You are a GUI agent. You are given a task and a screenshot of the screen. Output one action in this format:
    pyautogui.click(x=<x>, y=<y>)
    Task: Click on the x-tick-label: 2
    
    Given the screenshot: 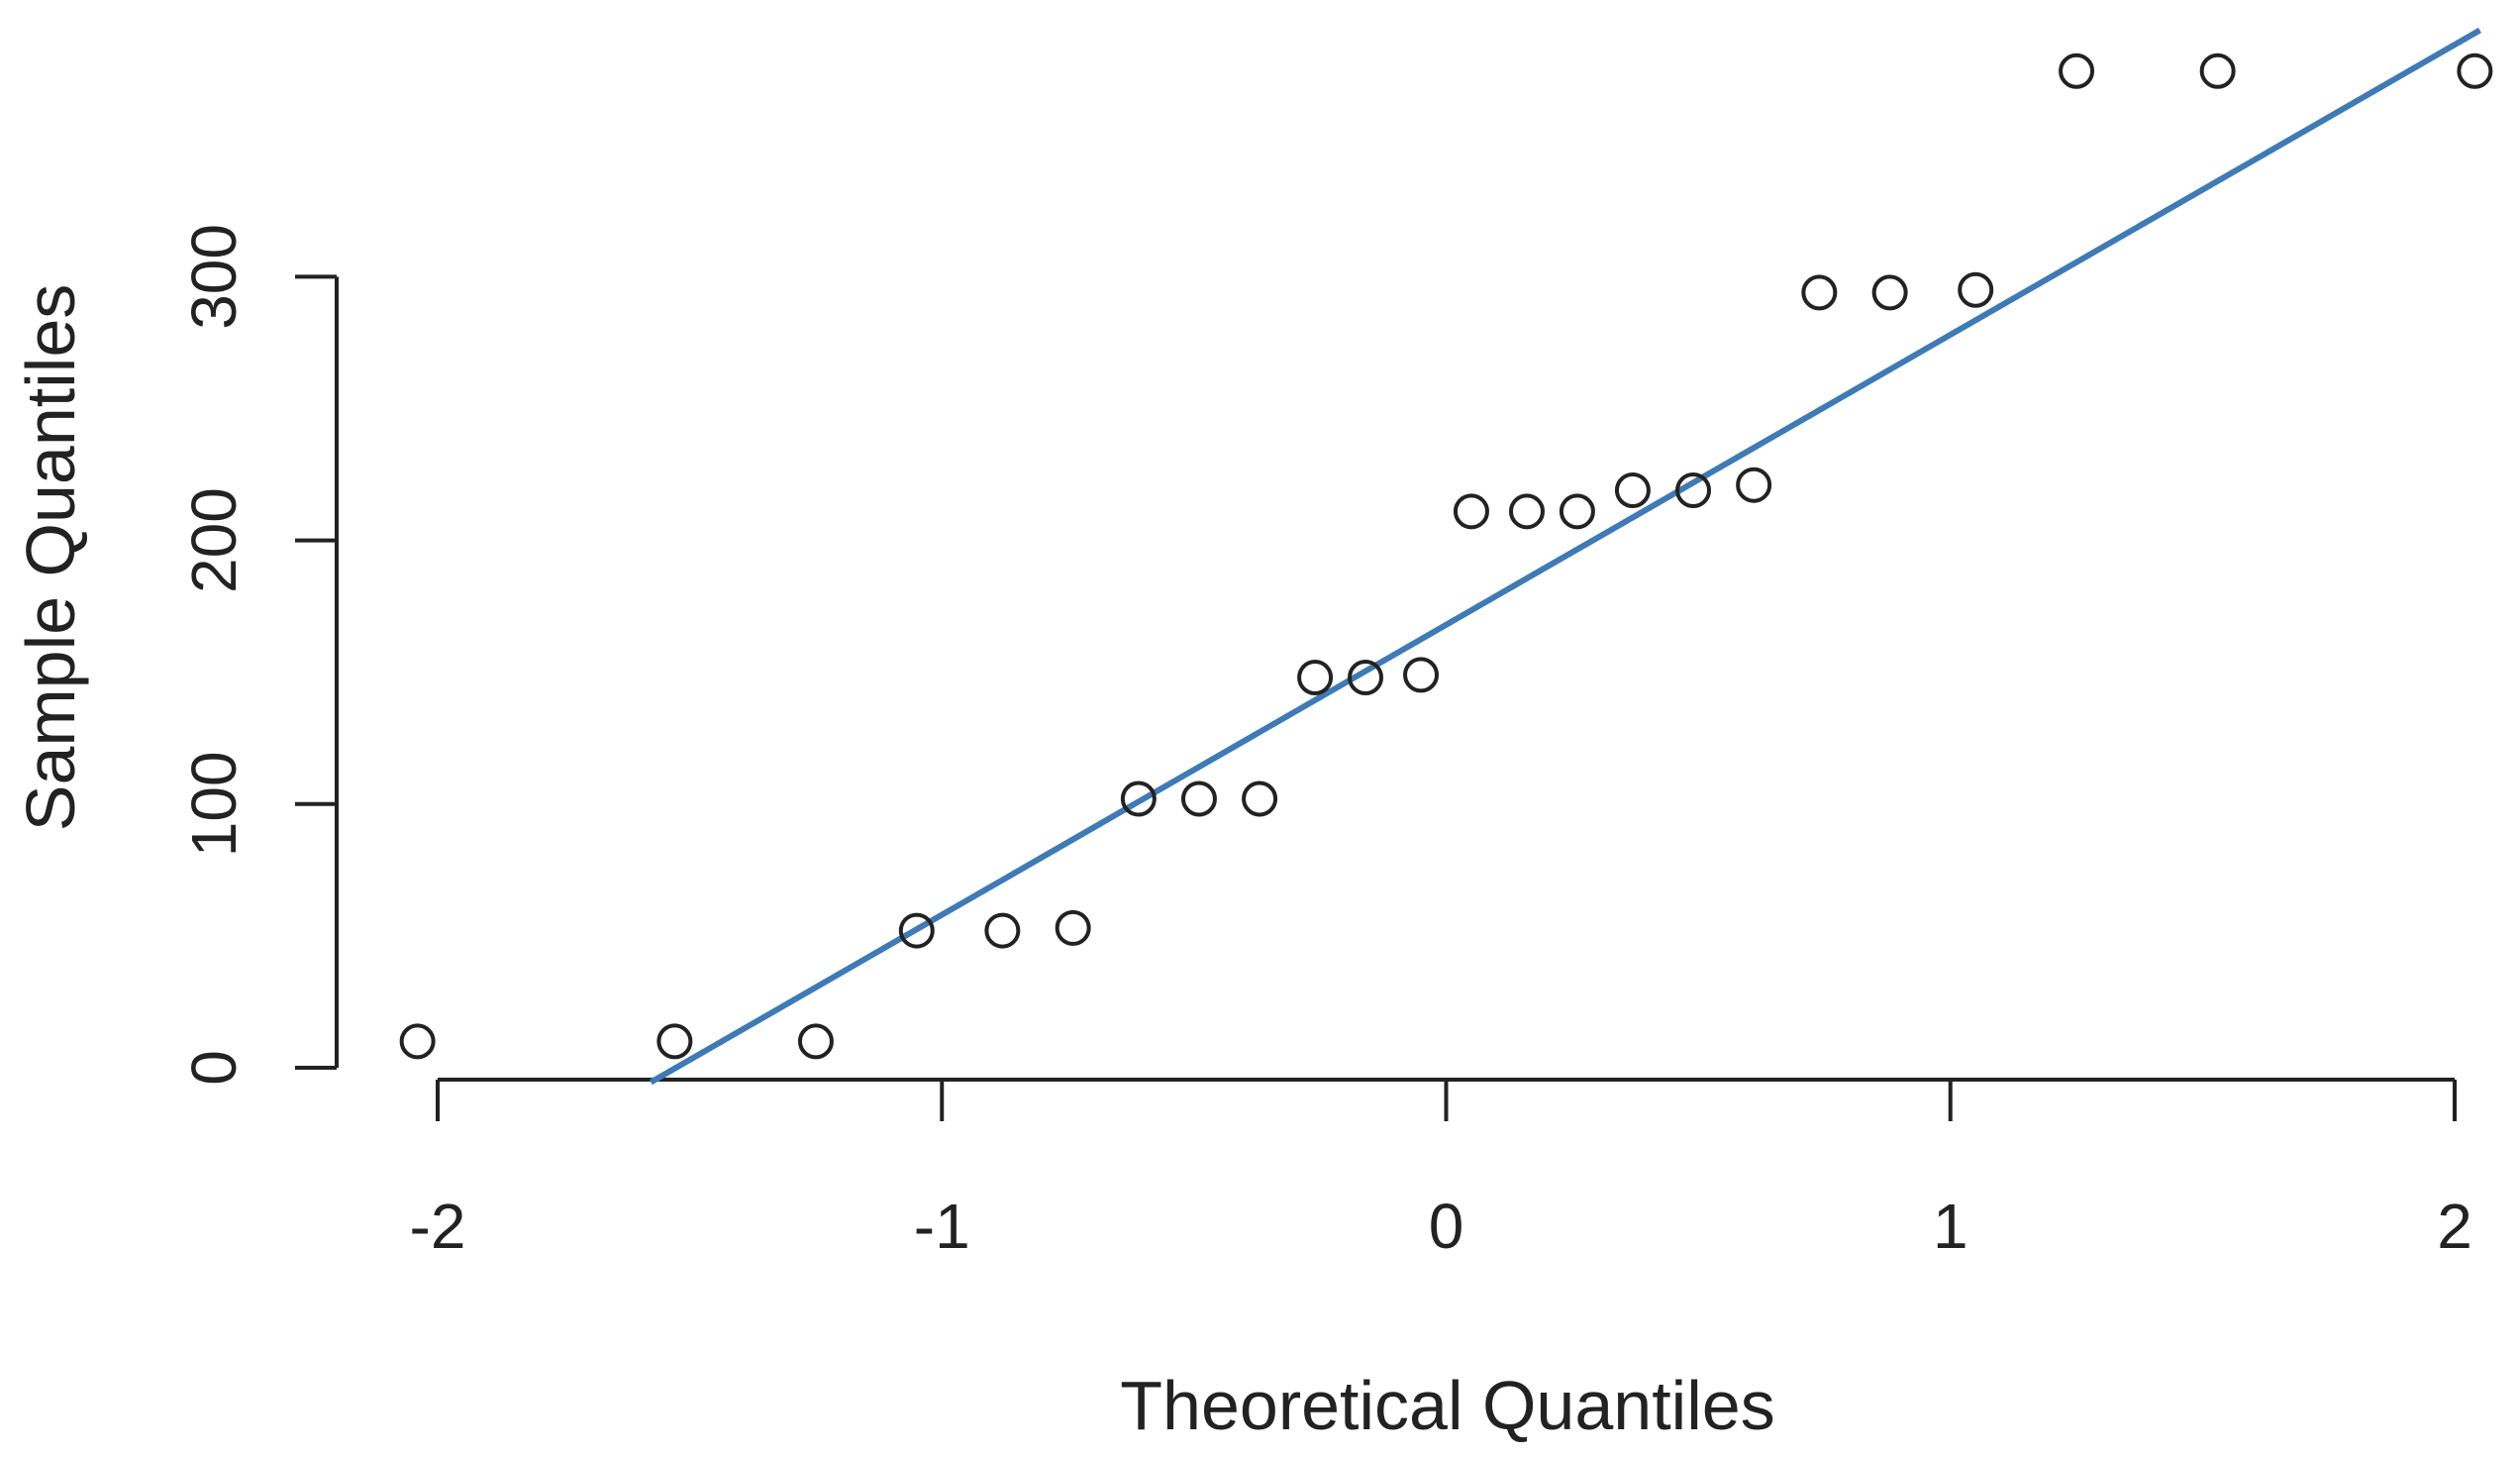 What is the action you would take?
    pyautogui.click(x=2454, y=1226)
    